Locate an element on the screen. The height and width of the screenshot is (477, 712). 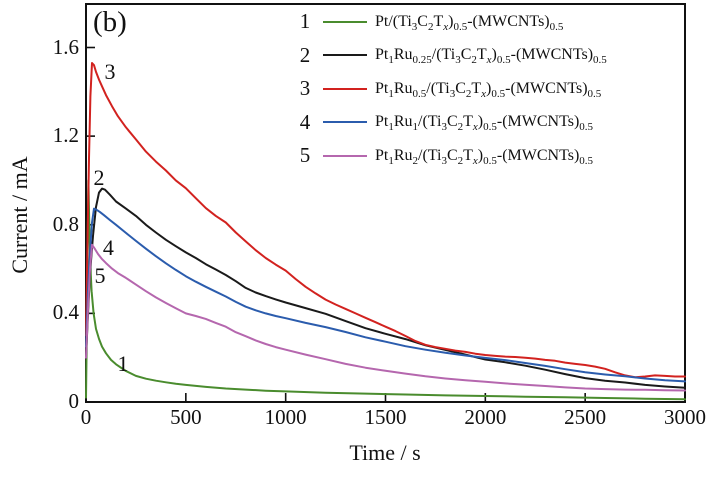
x-tick-label: 1000 is located at coordinates (285, 417).